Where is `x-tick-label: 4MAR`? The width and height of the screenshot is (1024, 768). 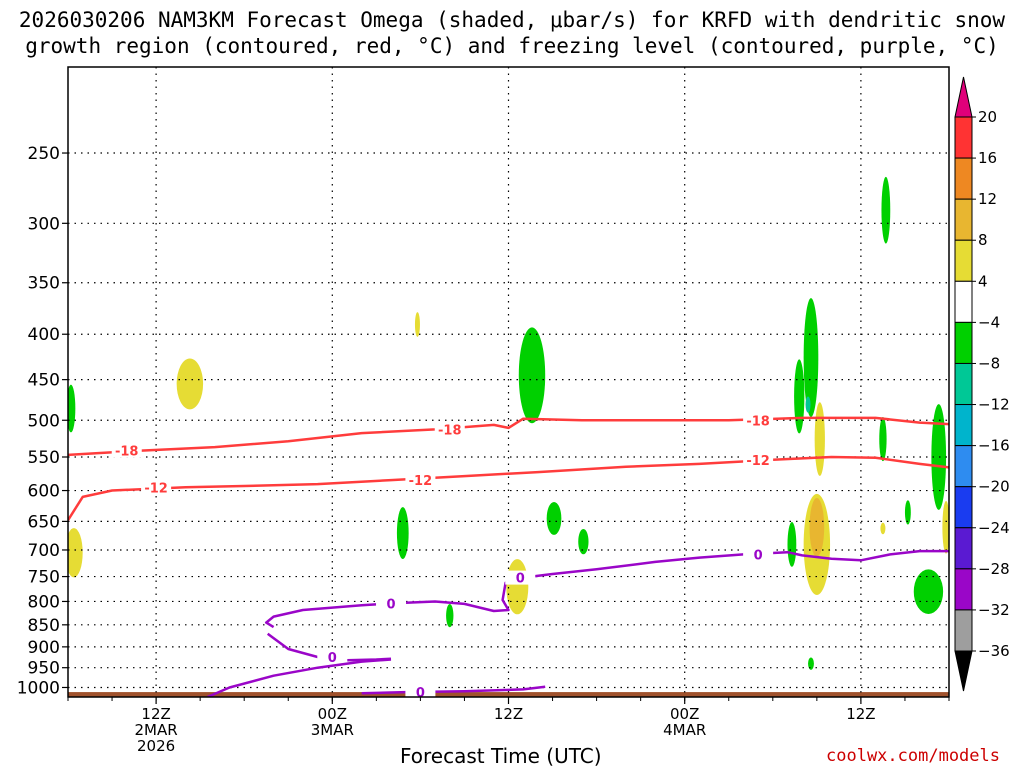 x-tick-label: 4MAR is located at coordinates (684, 730).